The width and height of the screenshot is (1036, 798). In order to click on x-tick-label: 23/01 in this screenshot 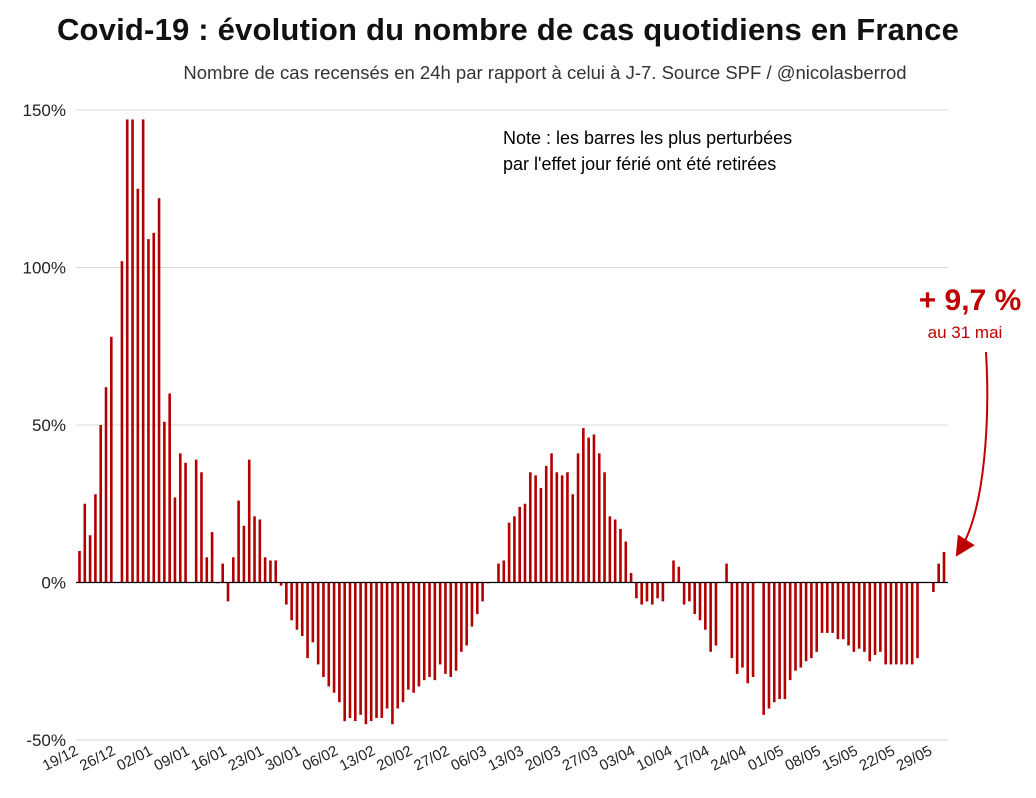, I will do `click(245, 758)`.